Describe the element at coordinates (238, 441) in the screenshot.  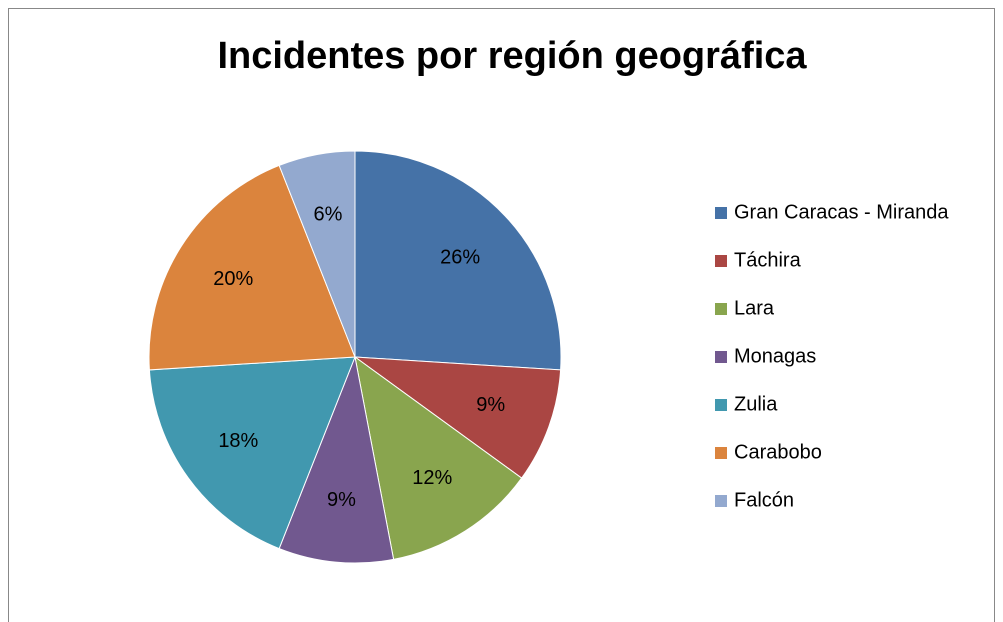
I see `data-label: 18%` at that location.